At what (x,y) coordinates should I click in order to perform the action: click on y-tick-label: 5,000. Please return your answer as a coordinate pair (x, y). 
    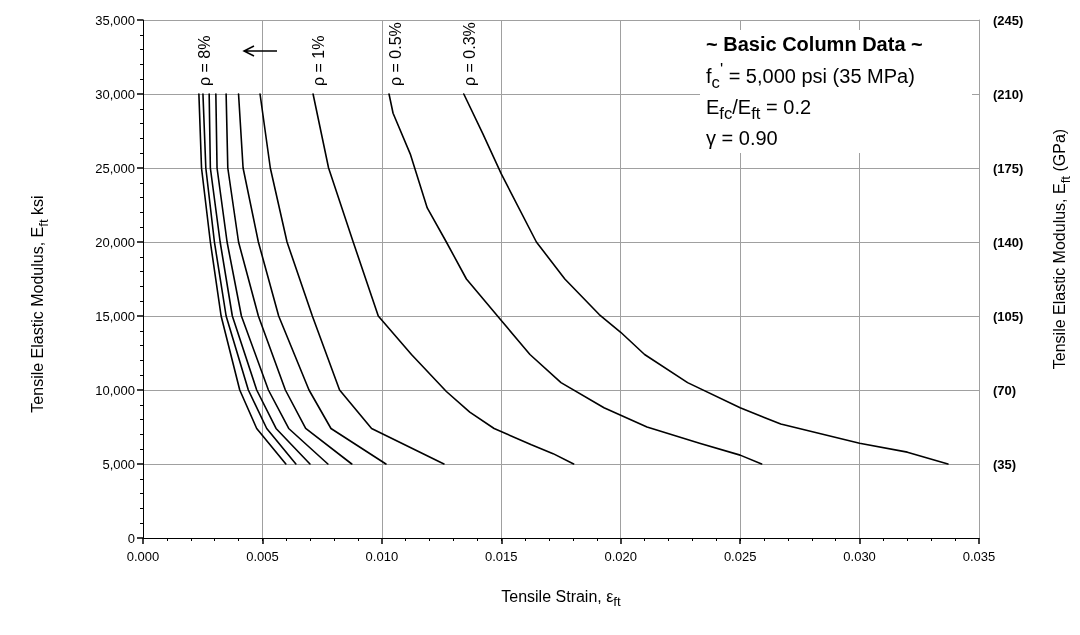
    Looking at the image, I should click on (118, 464).